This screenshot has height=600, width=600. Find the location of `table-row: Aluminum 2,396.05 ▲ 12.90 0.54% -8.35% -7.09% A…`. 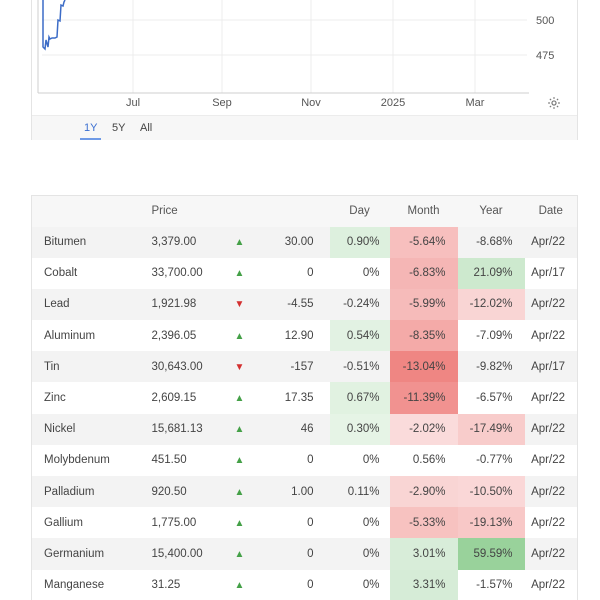

table-row: Aluminum 2,396.05 ▲ 12.90 0.54% -8.35% -7.09% A… is located at coordinates (305, 336).